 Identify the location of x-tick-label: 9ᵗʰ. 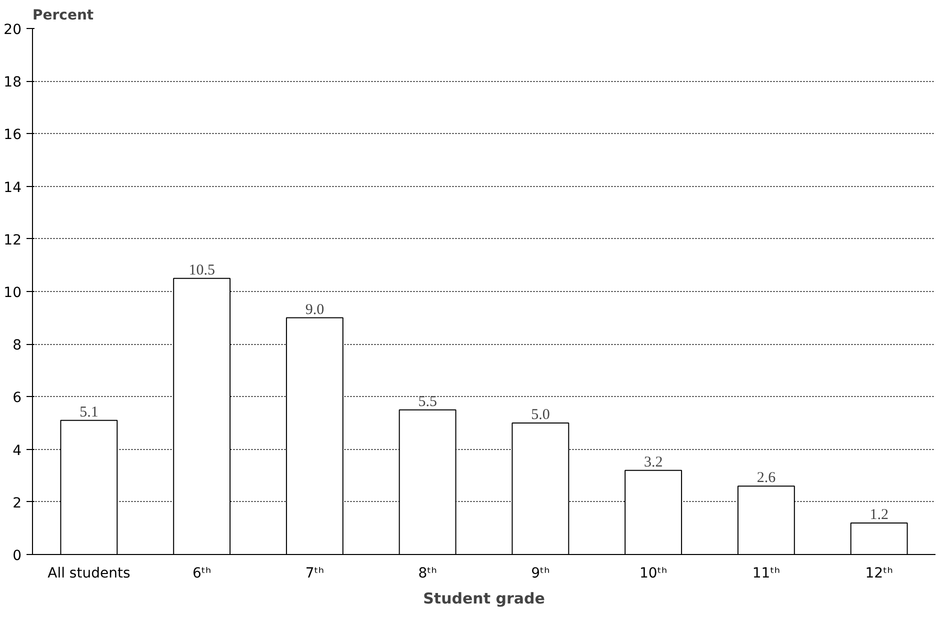
(540, 574).